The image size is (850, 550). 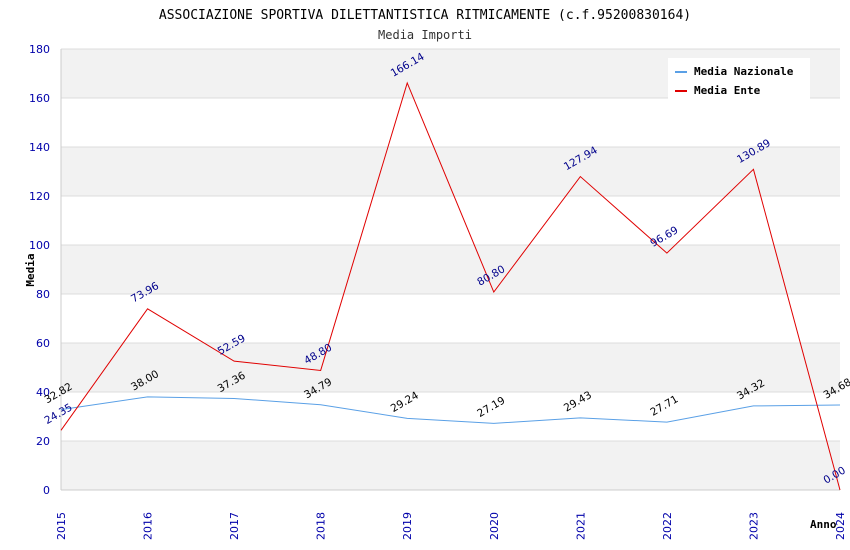 What do you see at coordinates (43, 392) in the screenshot?
I see `y-tick-label: 40` at bounding box center [43, 392].